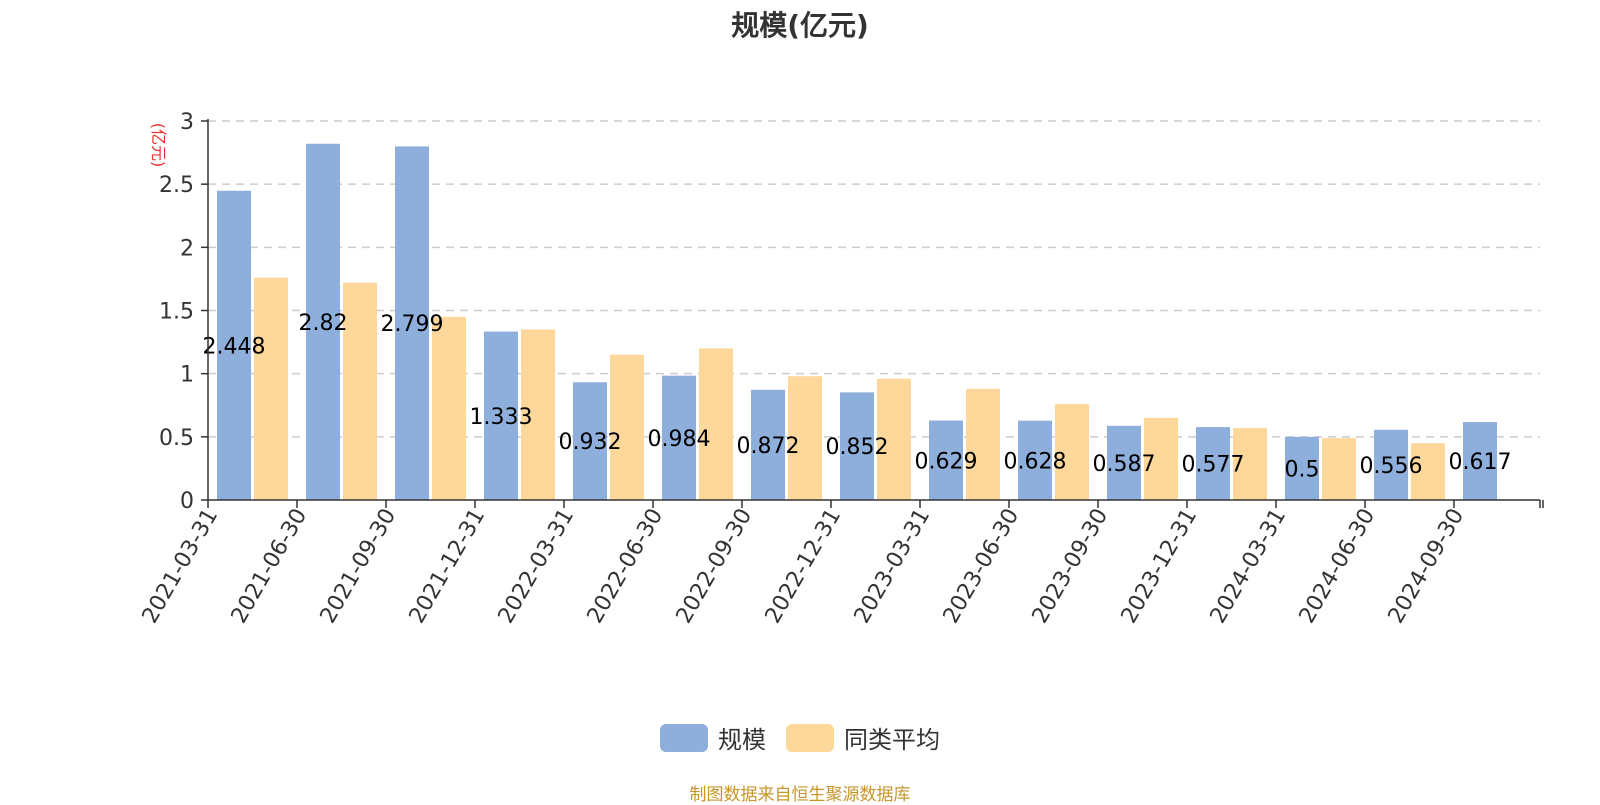 The height and width of the screenshot is (805, 1600). I want to click on data-label: 0.577, so click(1213, 465).